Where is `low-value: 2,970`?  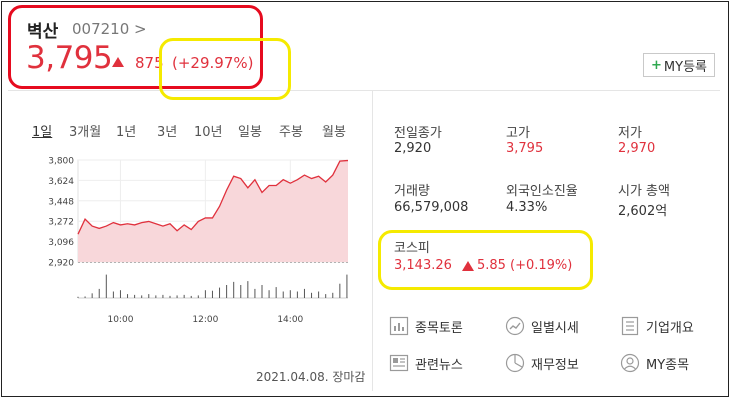
low-value: 2,970 is located at coordinates (637, 148).